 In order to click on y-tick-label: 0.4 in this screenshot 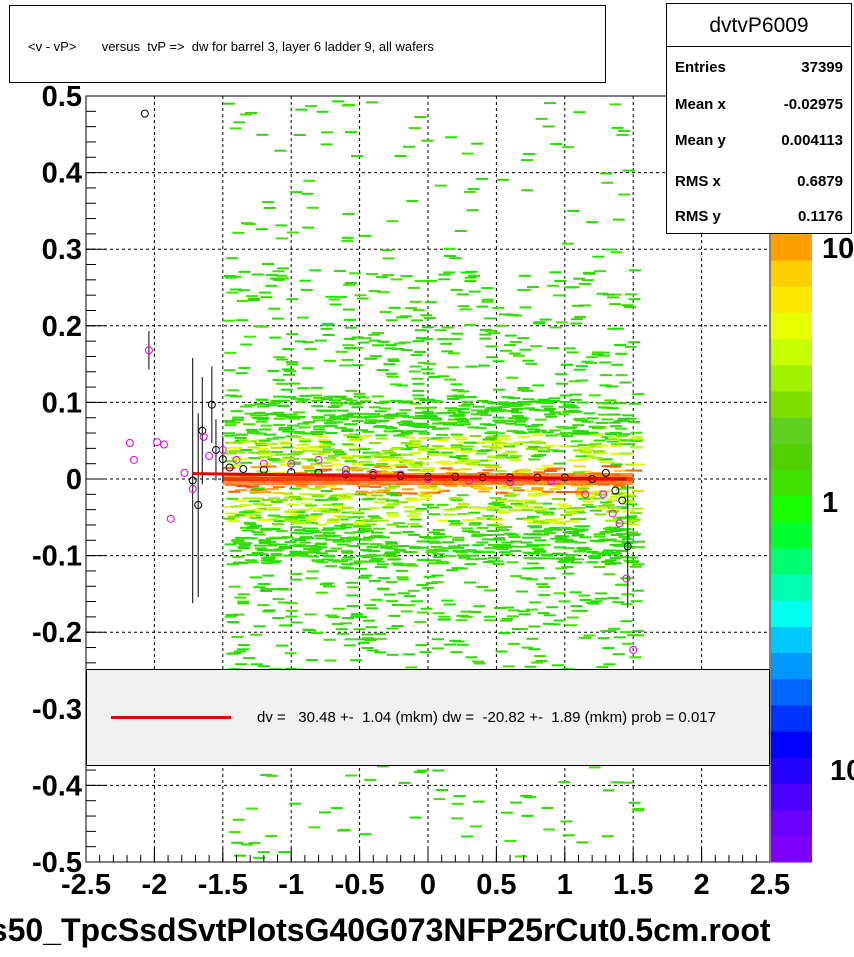, I will do `click(62, 174)`.